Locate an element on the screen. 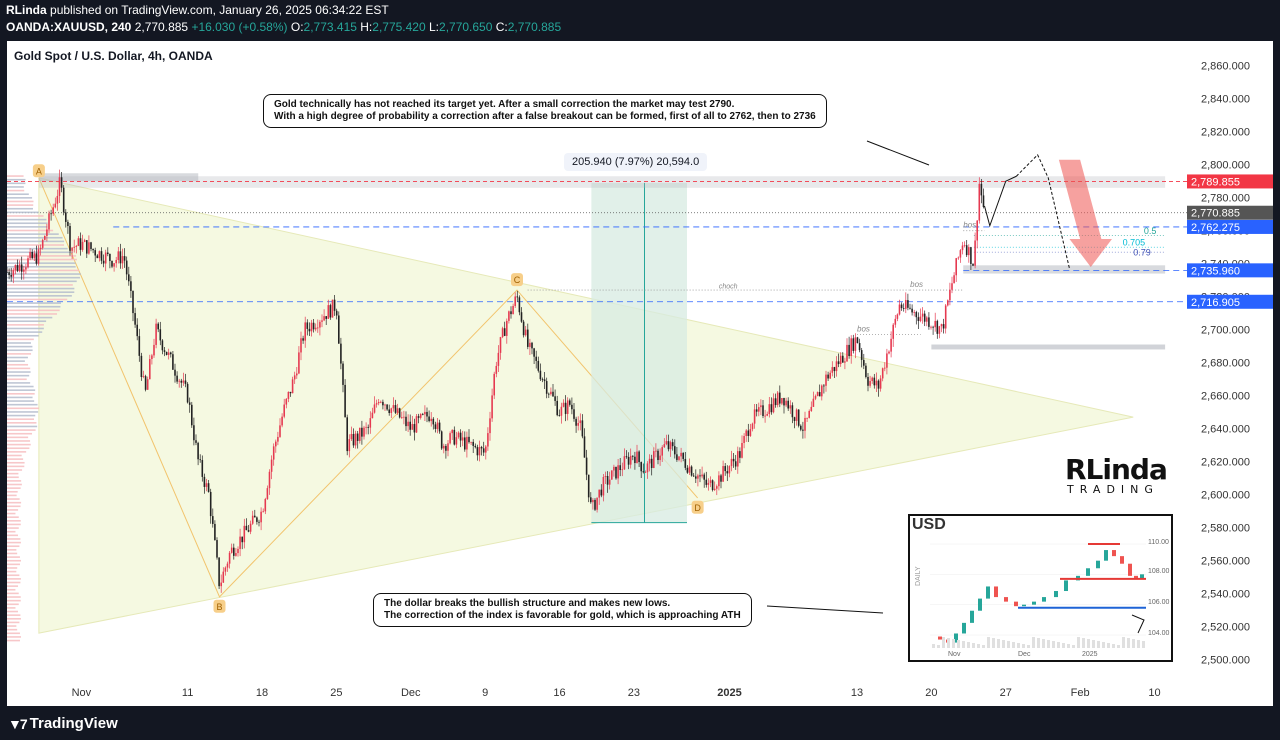 This screenshot has height=740, width=1280. tradingview-brand: TradingView is located at coordinates (73, 723).